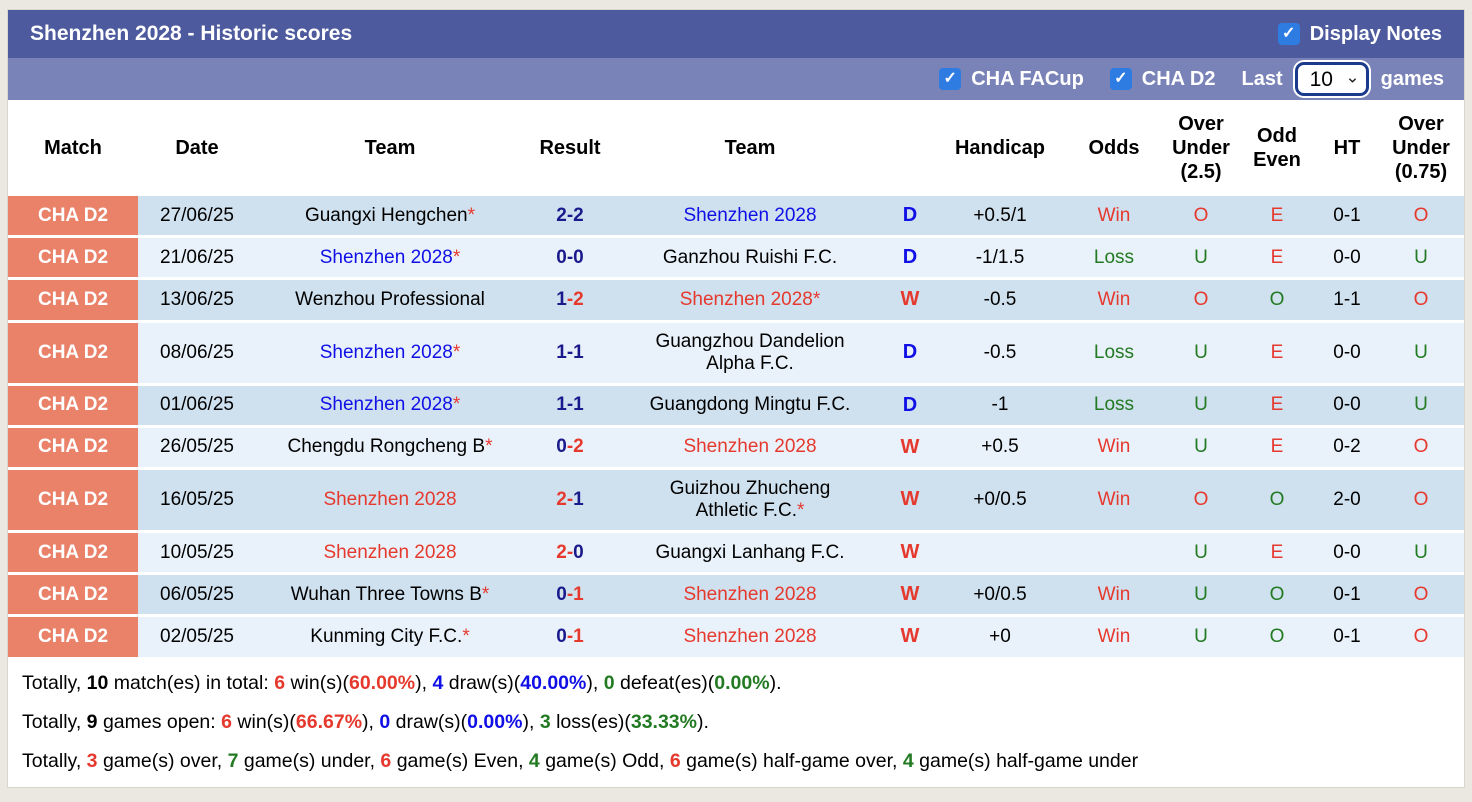 The image size is (1472, 802). Describe the element at coordinates (1347, 502) in the screenshot. I see `half-time-score: 2-0` at that location.